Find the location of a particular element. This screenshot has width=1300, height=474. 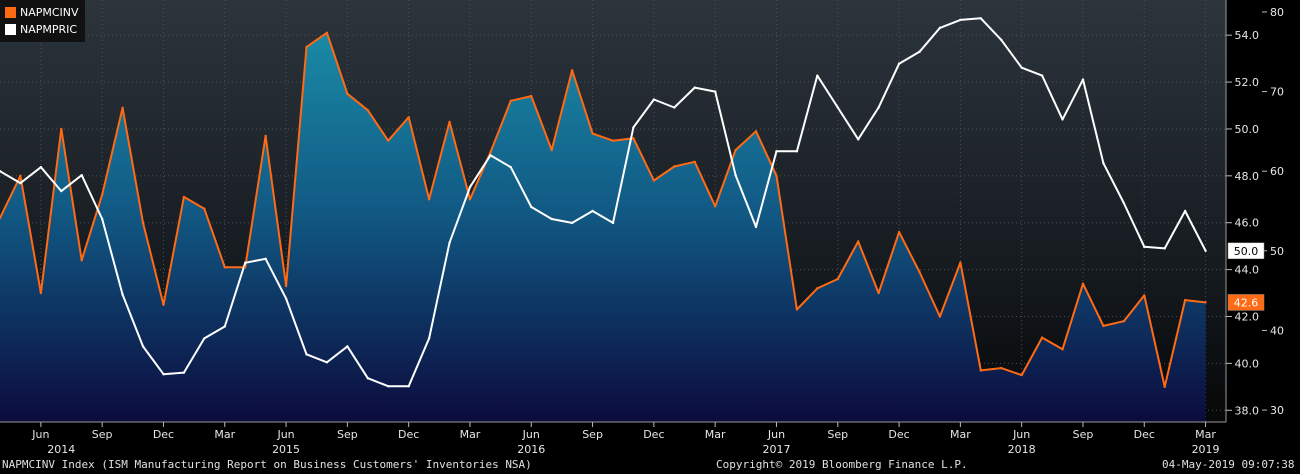

right-tick-label: 50 is located at coordinates (1277, 251).